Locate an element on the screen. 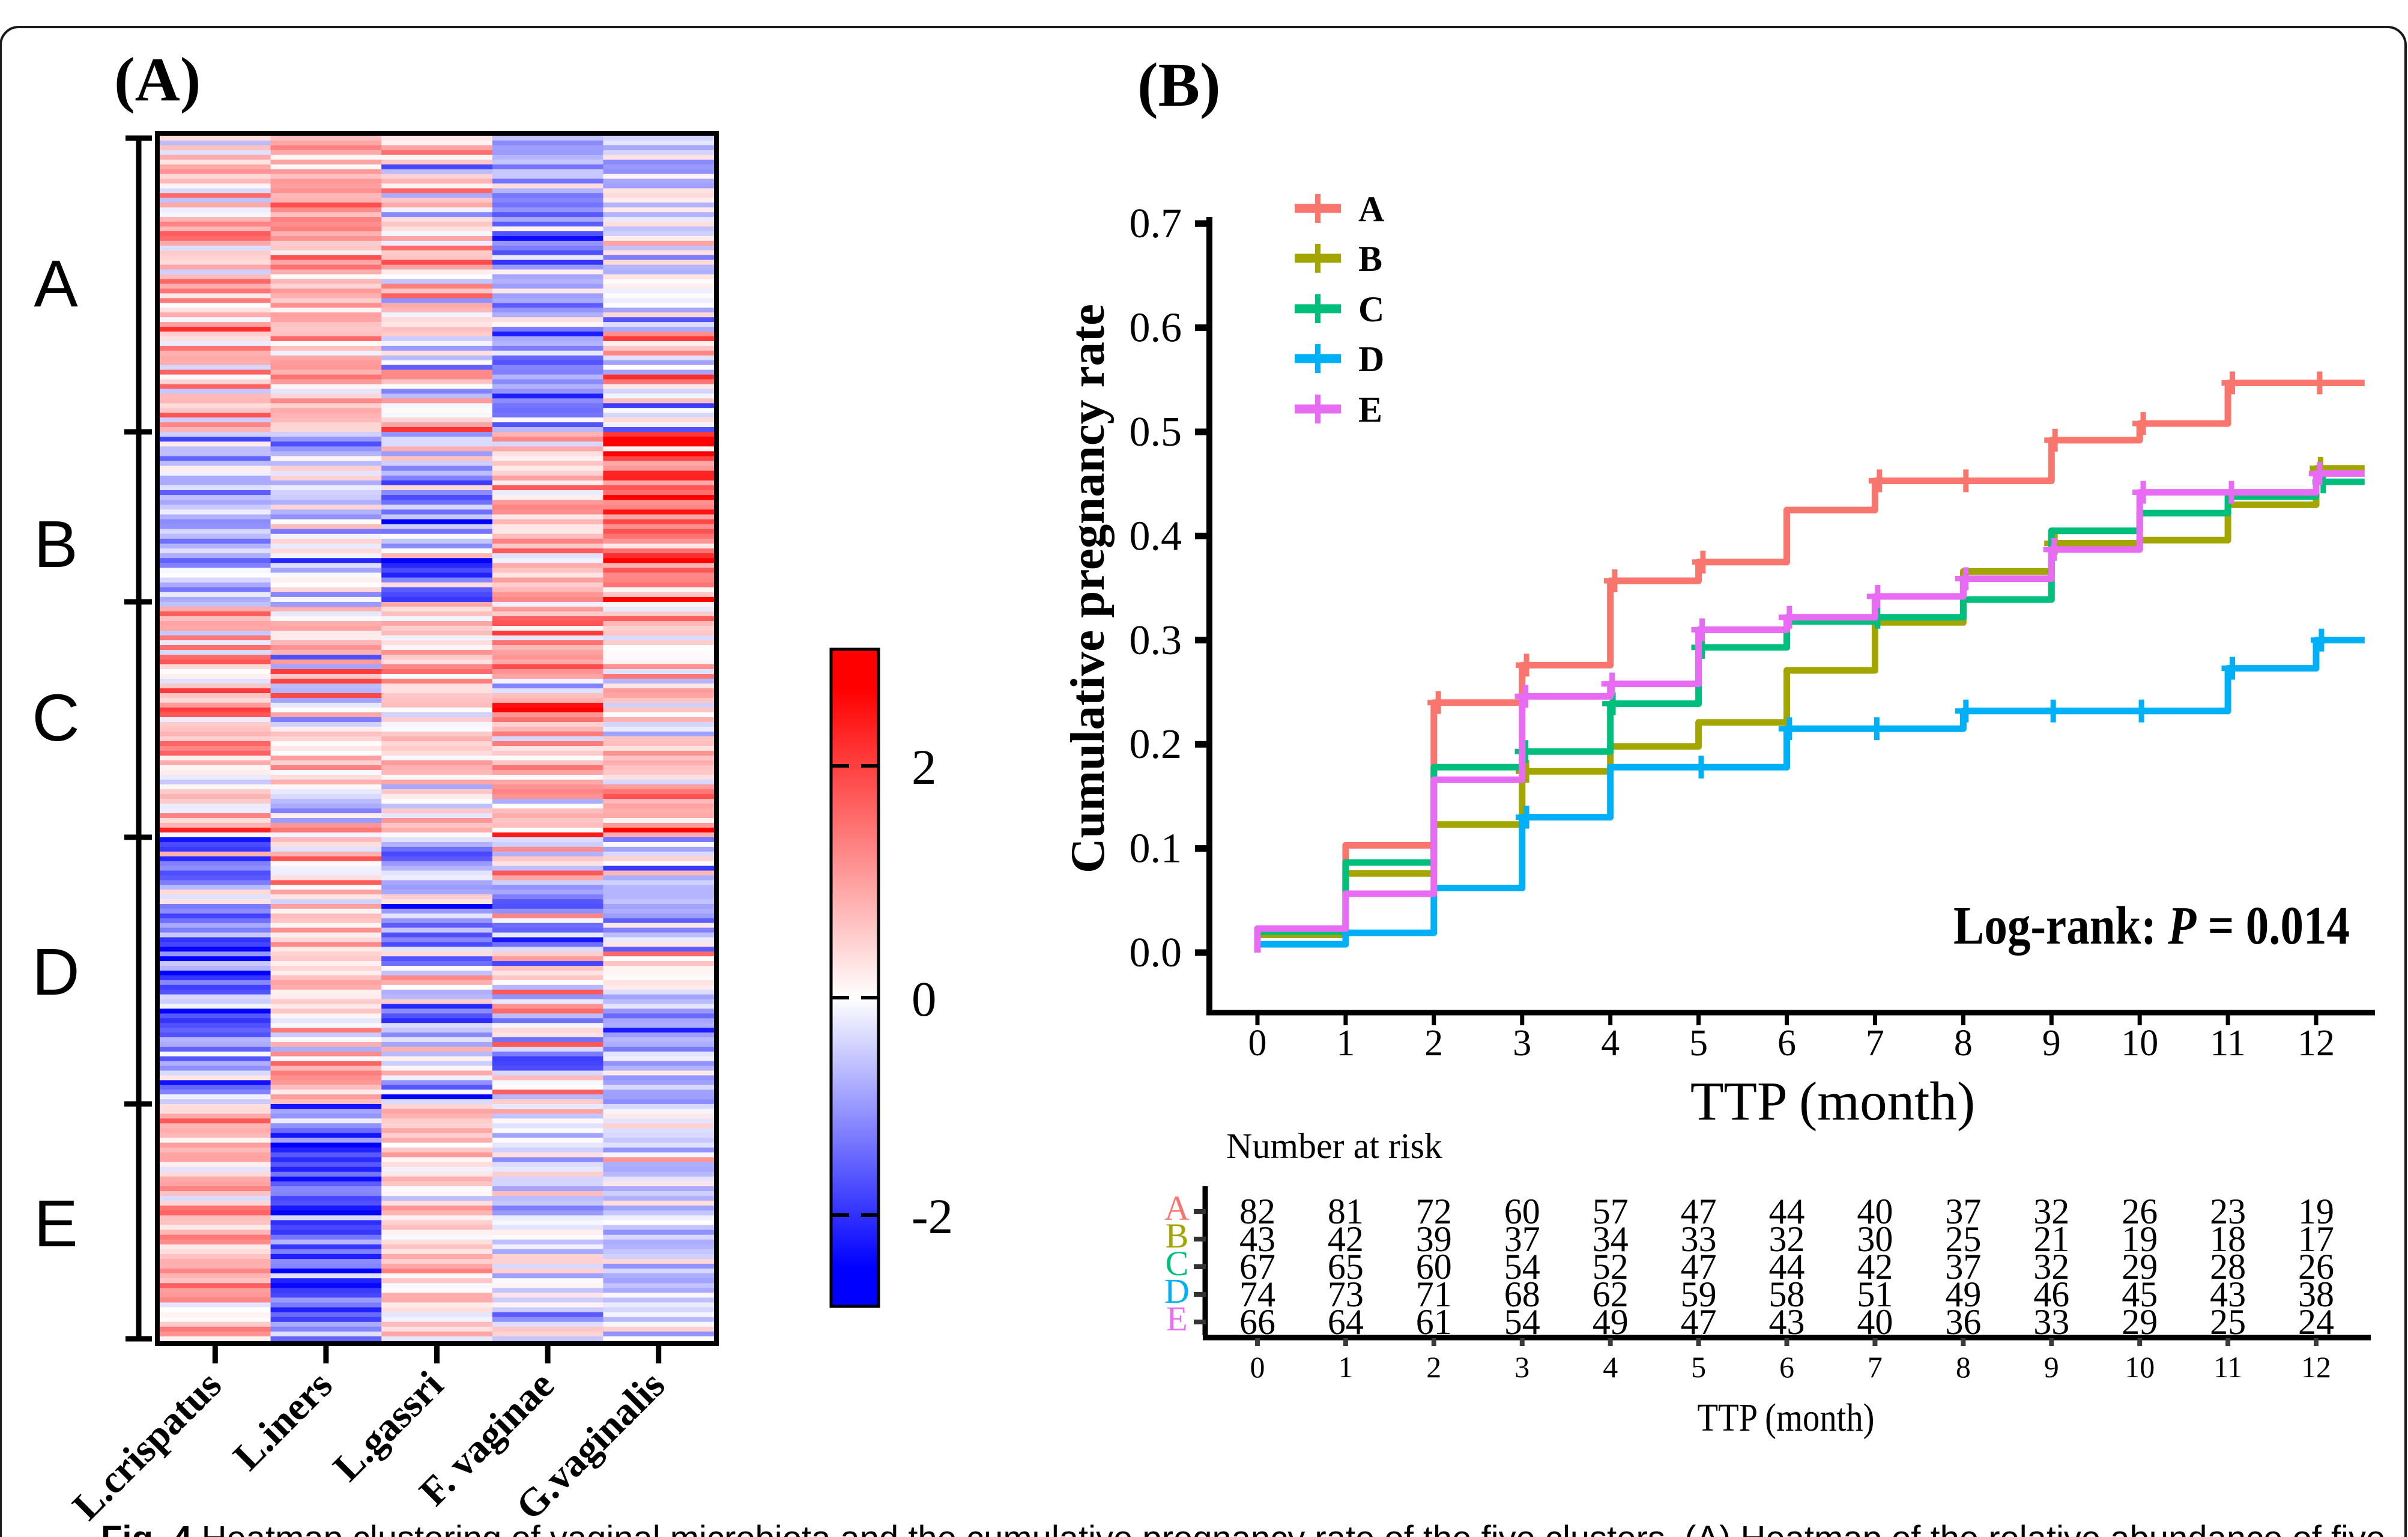 The image size is (2408, 1537). svg-text: 62 is located at coordinates (1611, 1294).